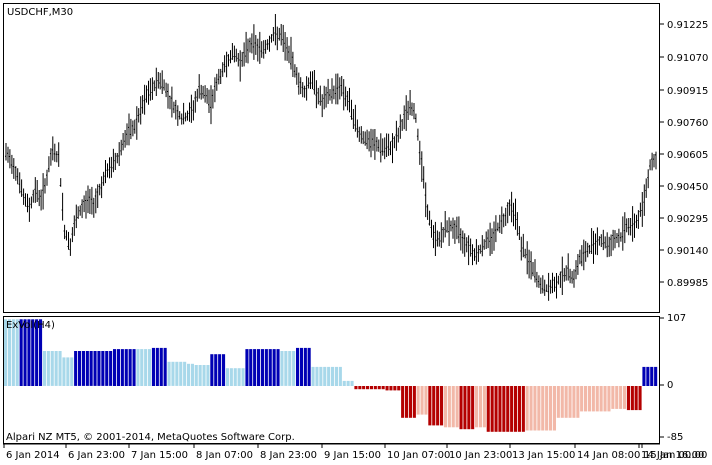 Image resolution: width=712 pixels, height=465 pixels. What do you see at coordinates (608, 455) in the screenshot?
I see `time-axis-label: 14 Jan 08:00` at bounding box center [608, 455].